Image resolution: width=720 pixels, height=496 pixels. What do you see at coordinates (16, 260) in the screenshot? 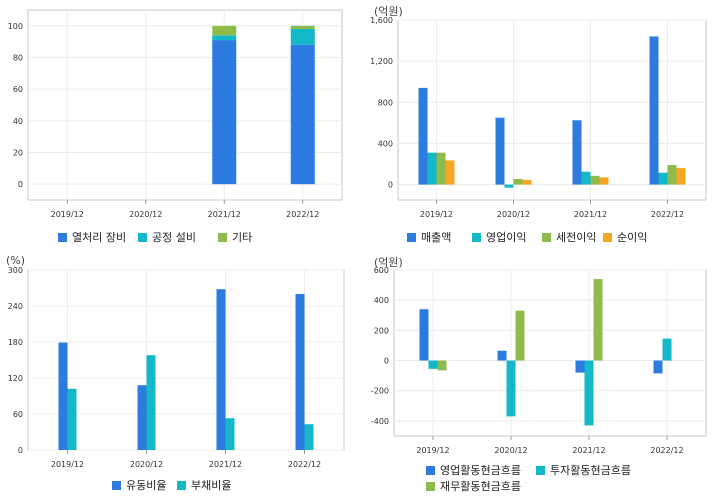
I see `unit-label: (%)` at bounding box center [16, 260].